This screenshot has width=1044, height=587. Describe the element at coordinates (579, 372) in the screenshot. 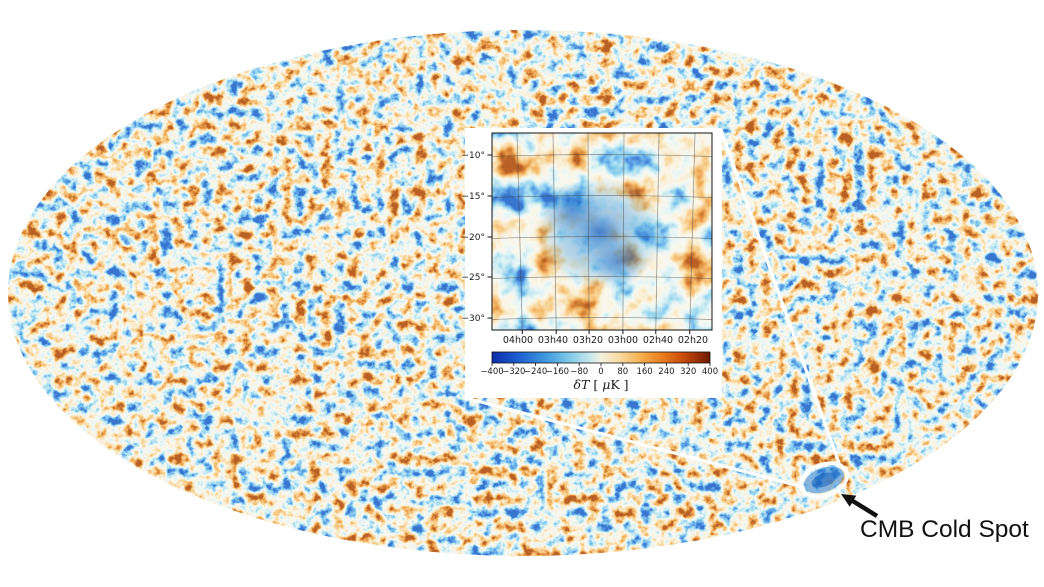

I see `colorbar-tick-label: −80` at that location.